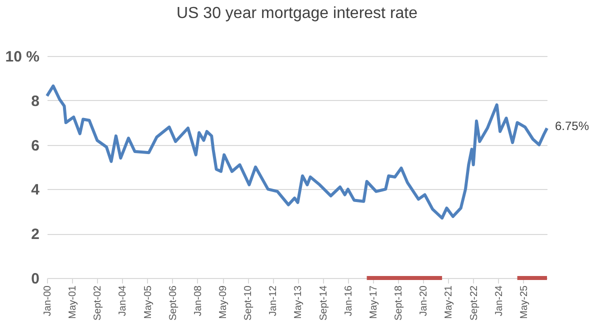 The image size is (605, 336). I want to click on x-tick-label: May-09, so click(224, 302).